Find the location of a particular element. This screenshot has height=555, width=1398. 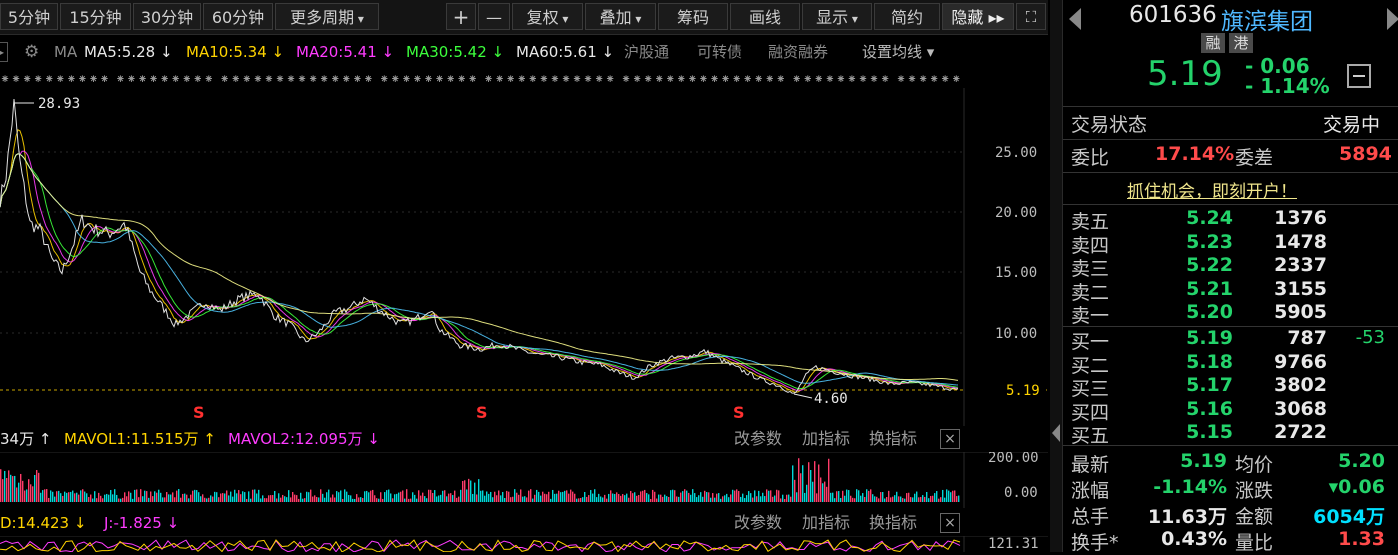

draw-line-button: 画线 is located at coordinates (765, 16).